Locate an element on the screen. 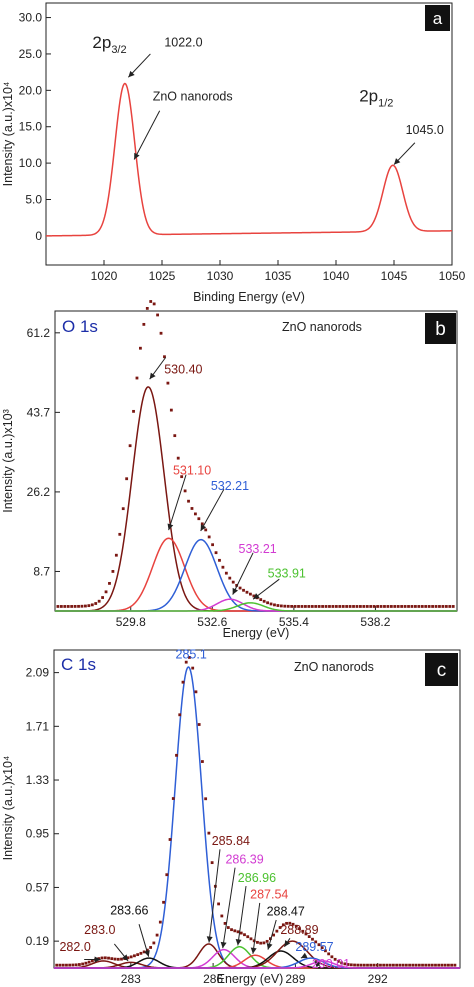 The height and width of the screenshot is (987, 474). peak-label: 533.21 is located at coordinates (258, 549).